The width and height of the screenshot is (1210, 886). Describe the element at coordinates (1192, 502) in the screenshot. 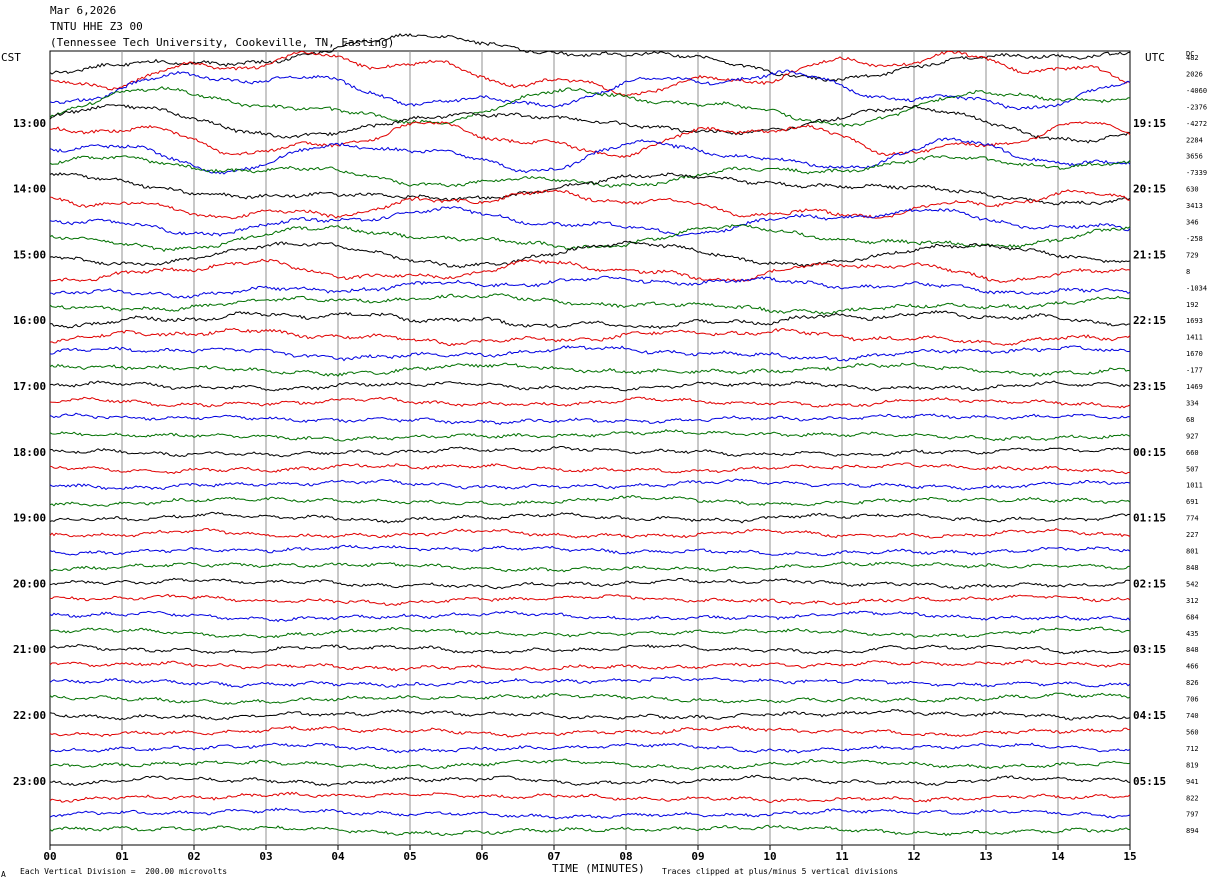

I see `dc-offset-label: 691` at that location.